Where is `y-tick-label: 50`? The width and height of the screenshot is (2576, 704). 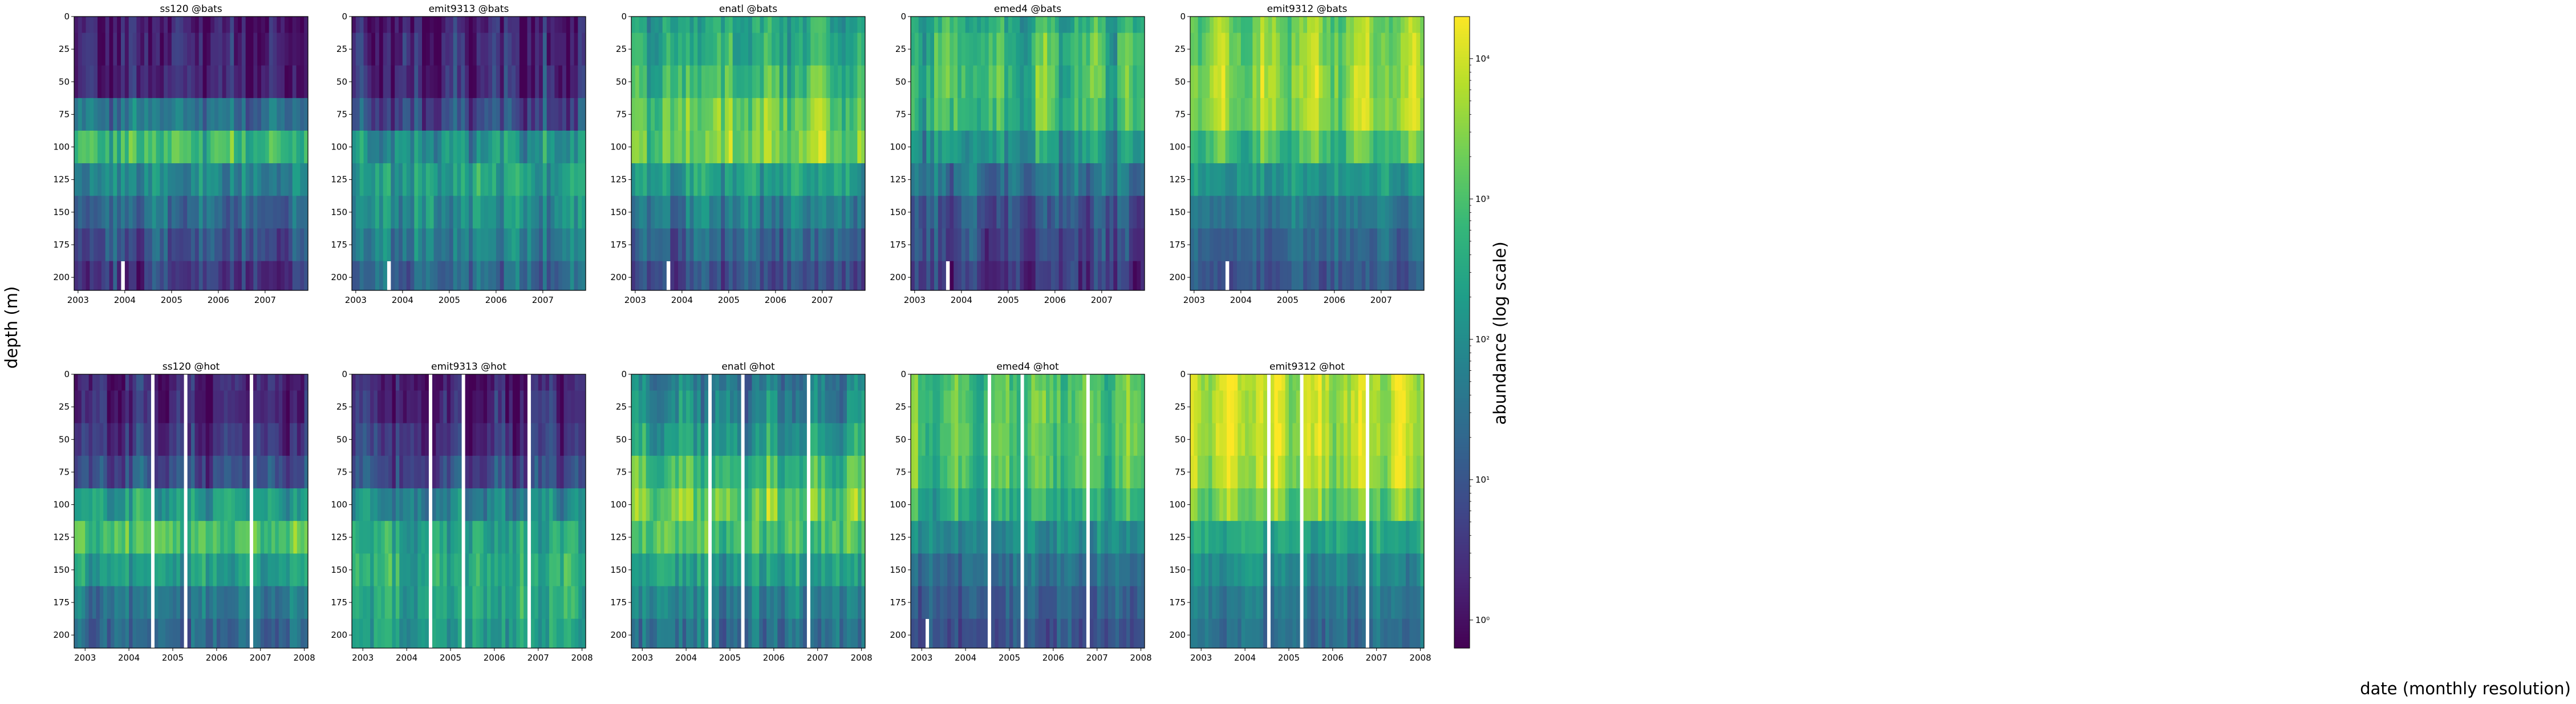
y-tick-label: 50 is located at coordinates (1180, 81).